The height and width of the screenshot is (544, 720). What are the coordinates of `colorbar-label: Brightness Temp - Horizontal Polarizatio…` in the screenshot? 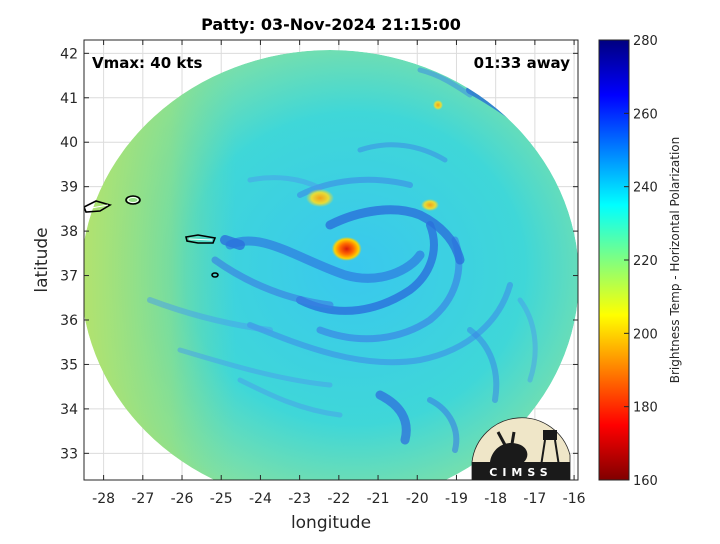 It's located at (675, 260).